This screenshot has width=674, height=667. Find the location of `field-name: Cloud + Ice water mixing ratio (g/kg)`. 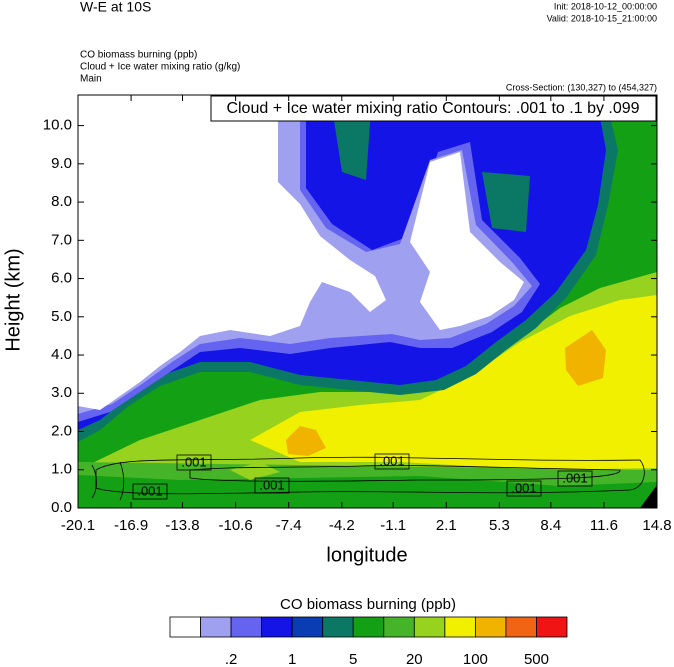

field-name: Cloud + Ice water mixing ratio (g/kg) is located at coordinates (160, 67).